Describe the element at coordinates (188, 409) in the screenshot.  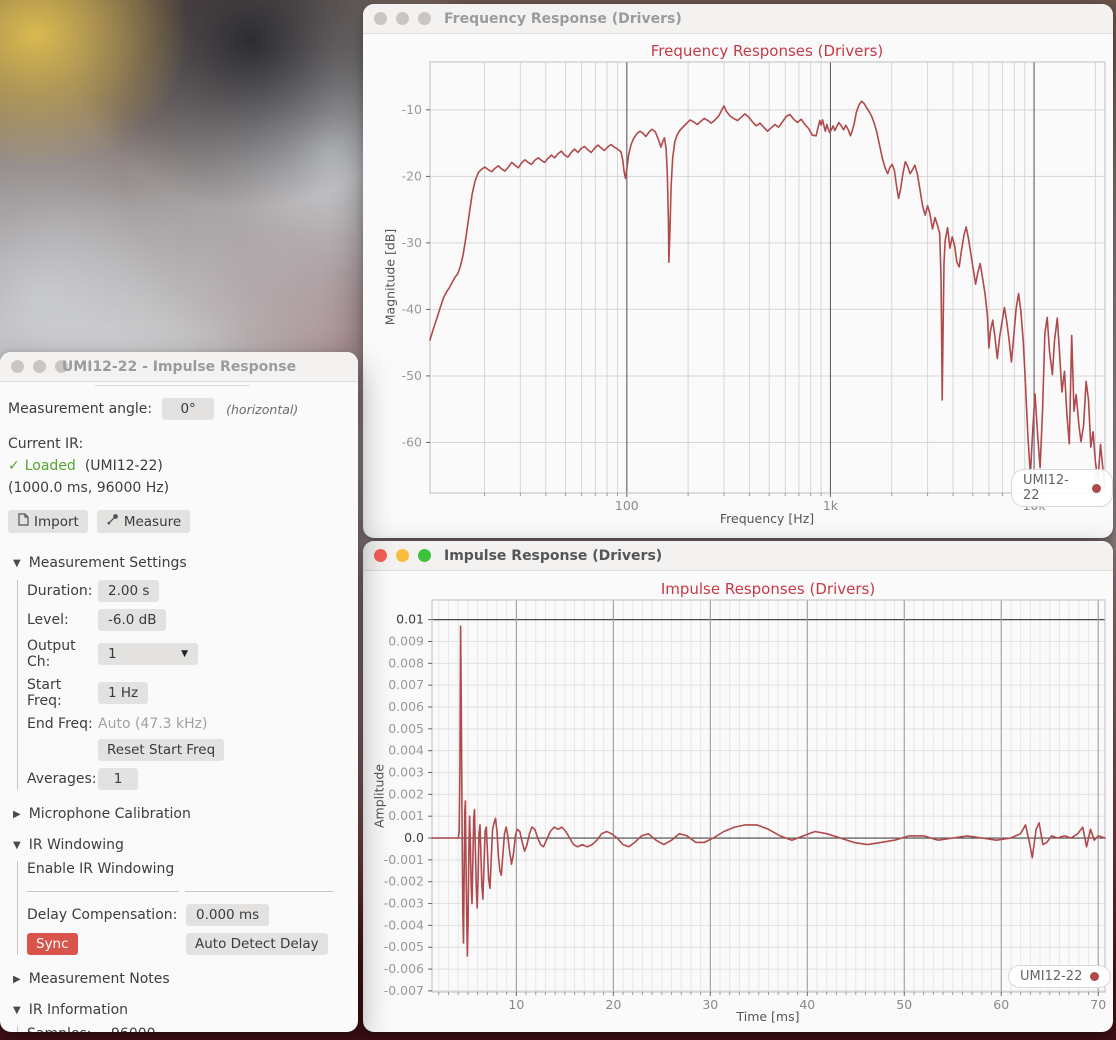
I see `measurement-angle-input: 0°` at that location.